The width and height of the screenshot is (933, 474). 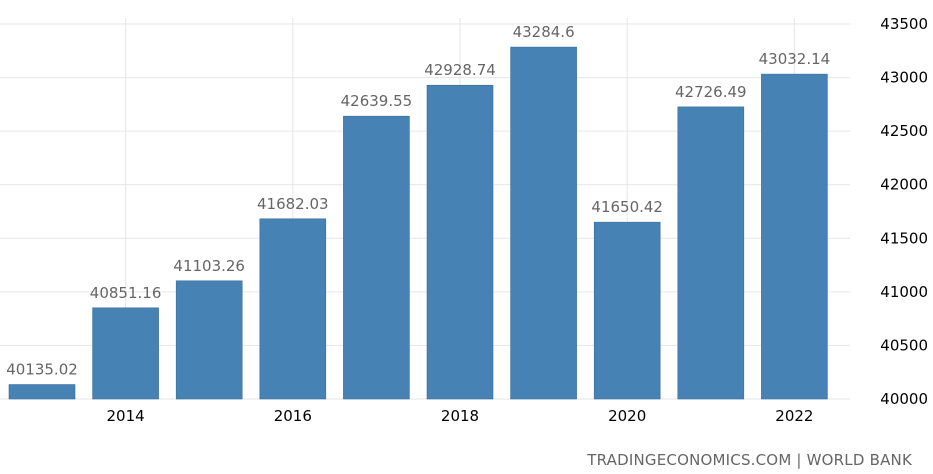 I want to click on x-tick-label: 2022, so click(x=794, y=416).